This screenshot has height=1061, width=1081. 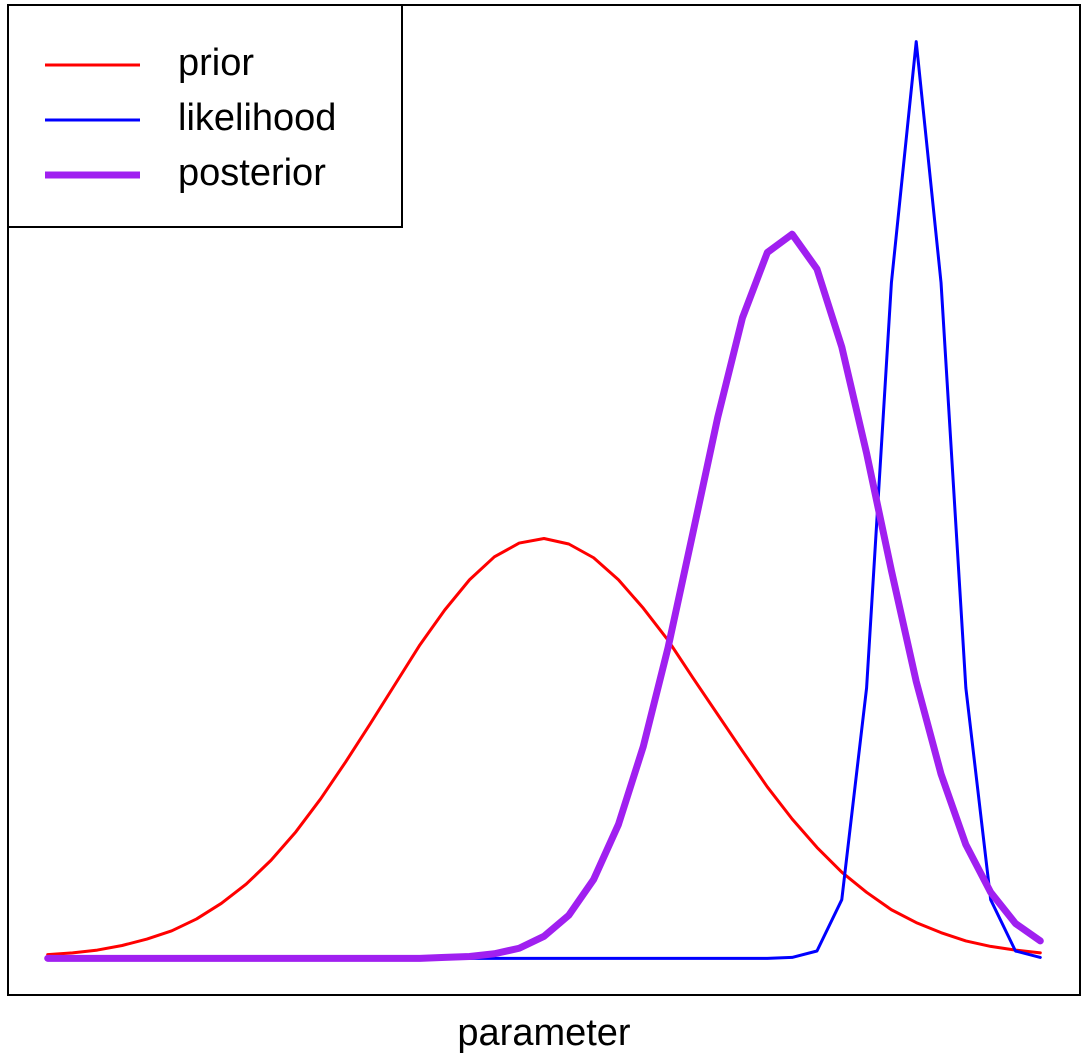 What do you see at coordinates (216, 63) in the screenshot?
I see `legend-label: prior` at bounding box center [216, 63].